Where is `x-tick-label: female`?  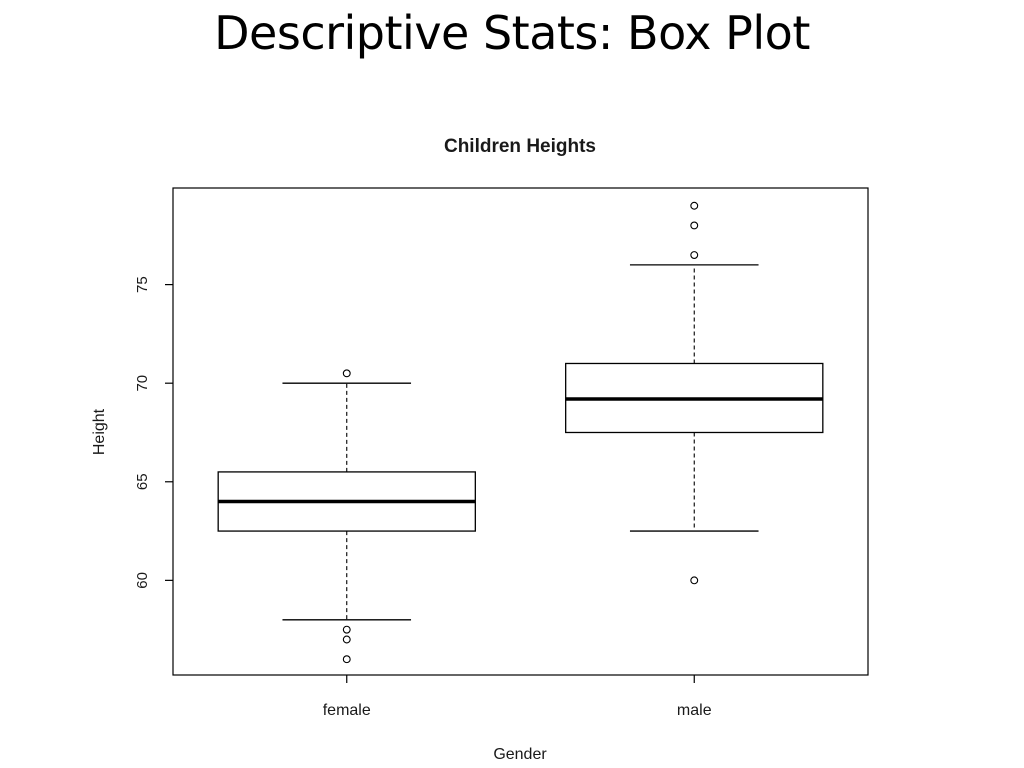
x-tick-label: female is located at coordinates (347, 710).